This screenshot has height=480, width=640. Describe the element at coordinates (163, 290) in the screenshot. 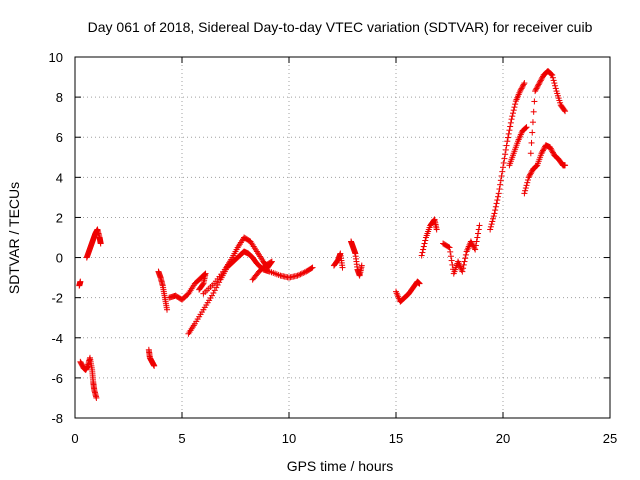

I see `series-arc-e` at that location.